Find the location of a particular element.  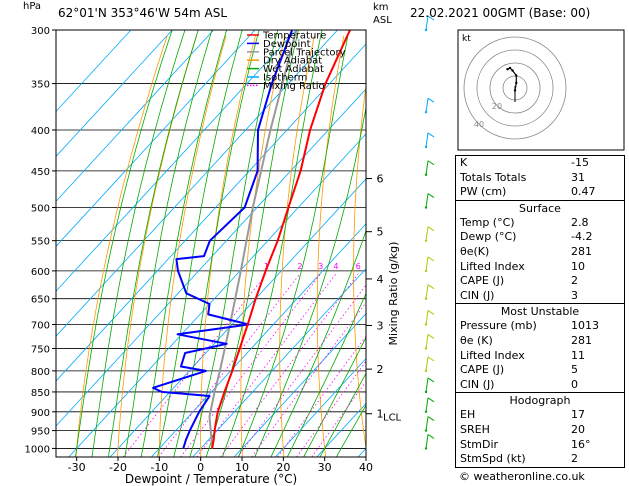

stat-label: Pressure (mb) is located at coordinates (498, 326).